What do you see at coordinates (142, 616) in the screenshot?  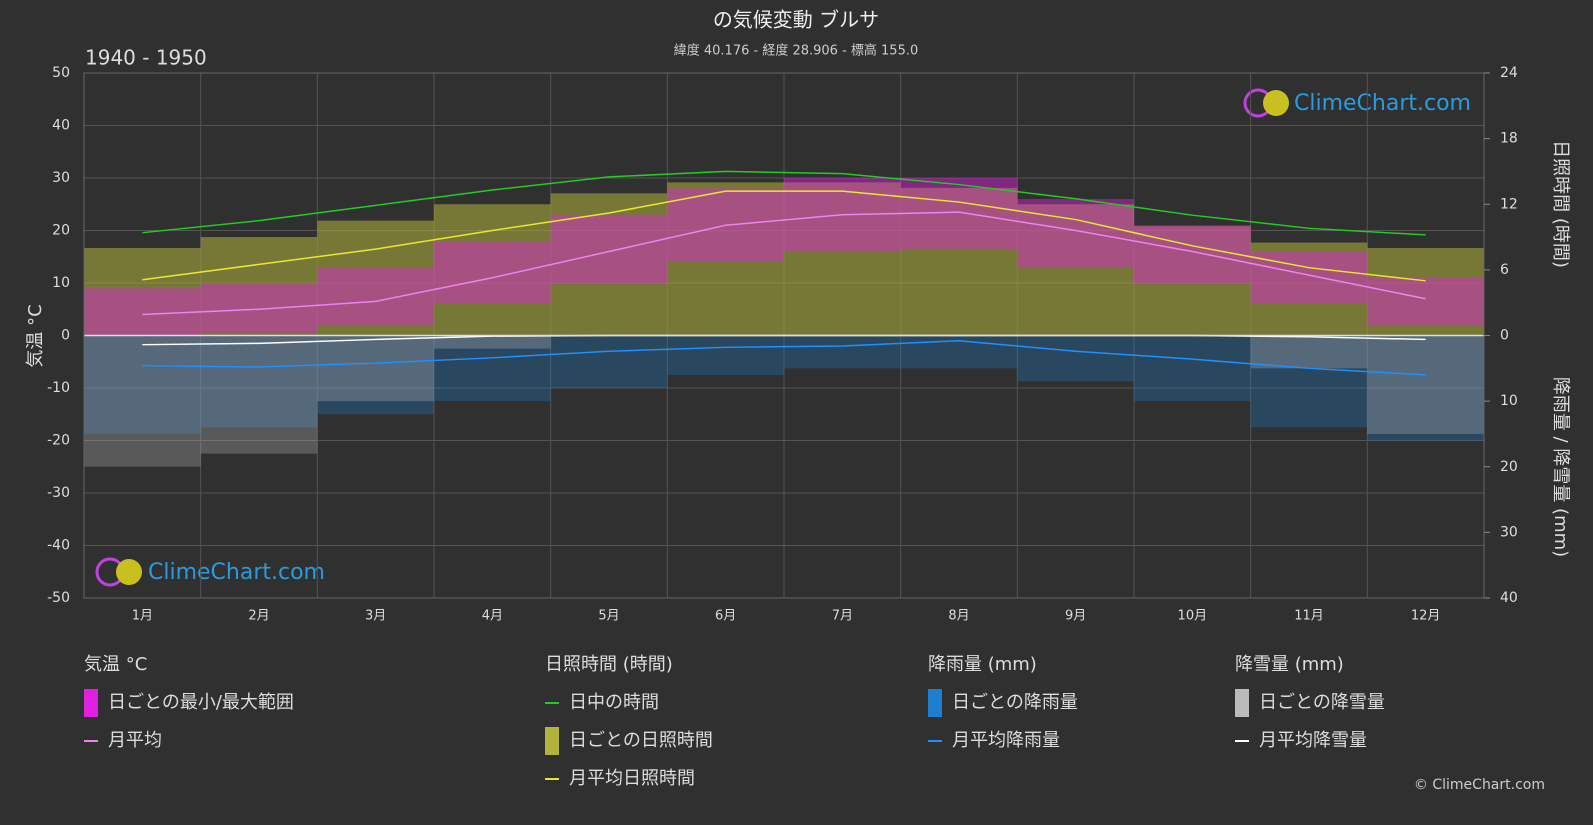 I see `x-tick-label: 1月` at bounding box center [142, 616].